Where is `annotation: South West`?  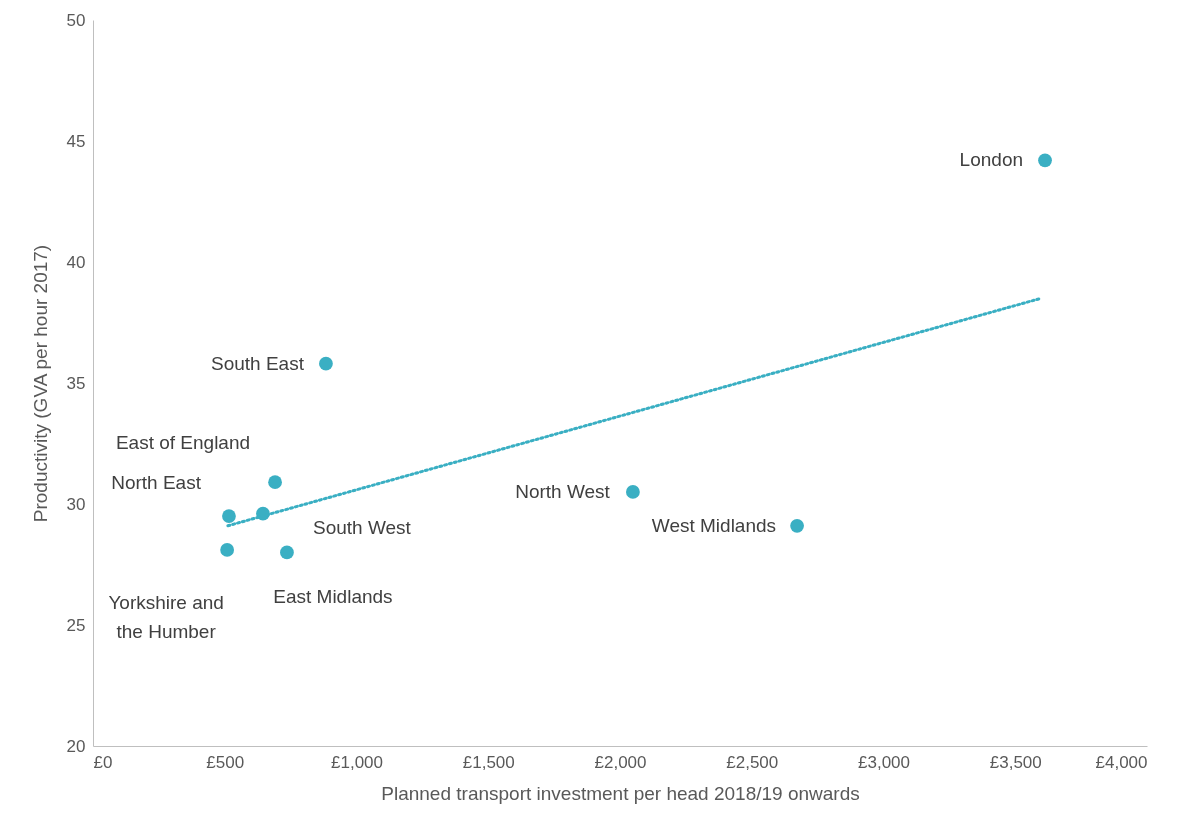
annotation: South West is located at coordinates (362, 527).